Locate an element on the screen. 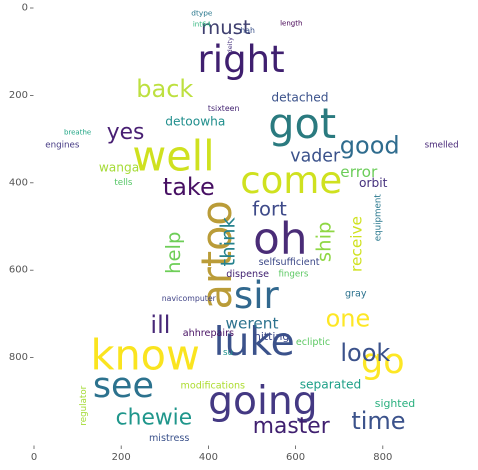  word-su: su is located at coordinates (228, 353).